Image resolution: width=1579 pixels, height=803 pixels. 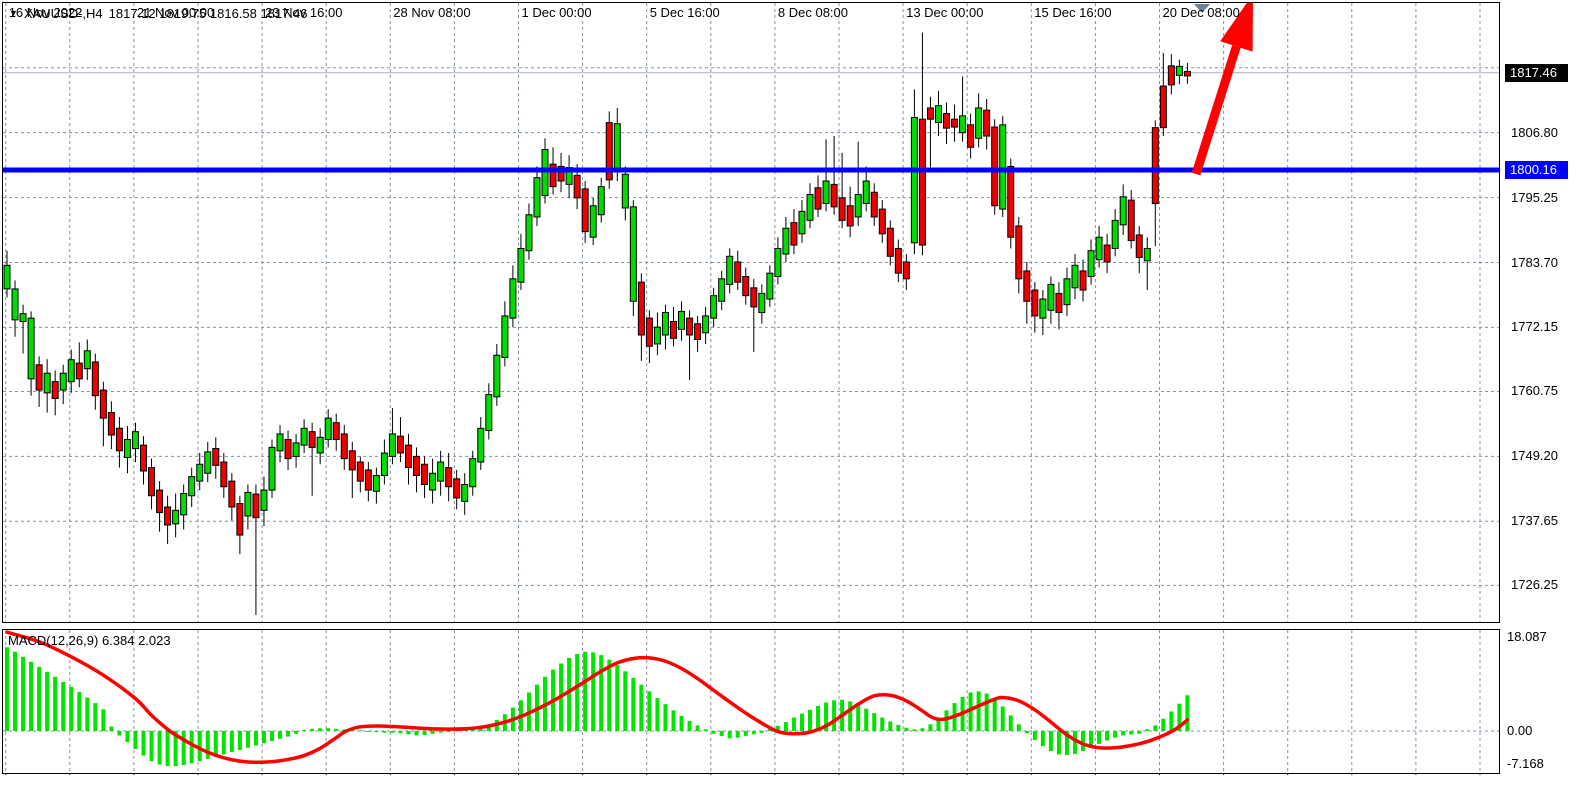 What do you see at coordinates (1236, 26) in the screenshot?
I see `trend-arrow-head` at bounding box center [1236, 26].